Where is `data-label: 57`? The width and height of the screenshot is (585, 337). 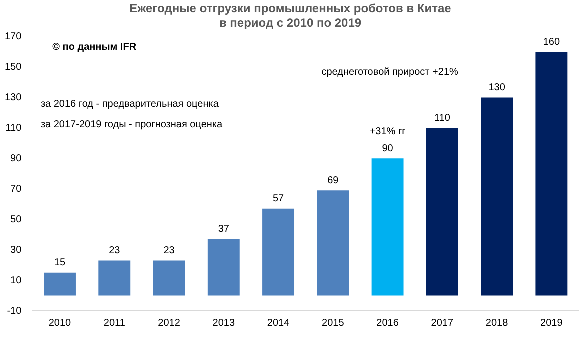
data-label: 57 is located at coordinates (278, 199).